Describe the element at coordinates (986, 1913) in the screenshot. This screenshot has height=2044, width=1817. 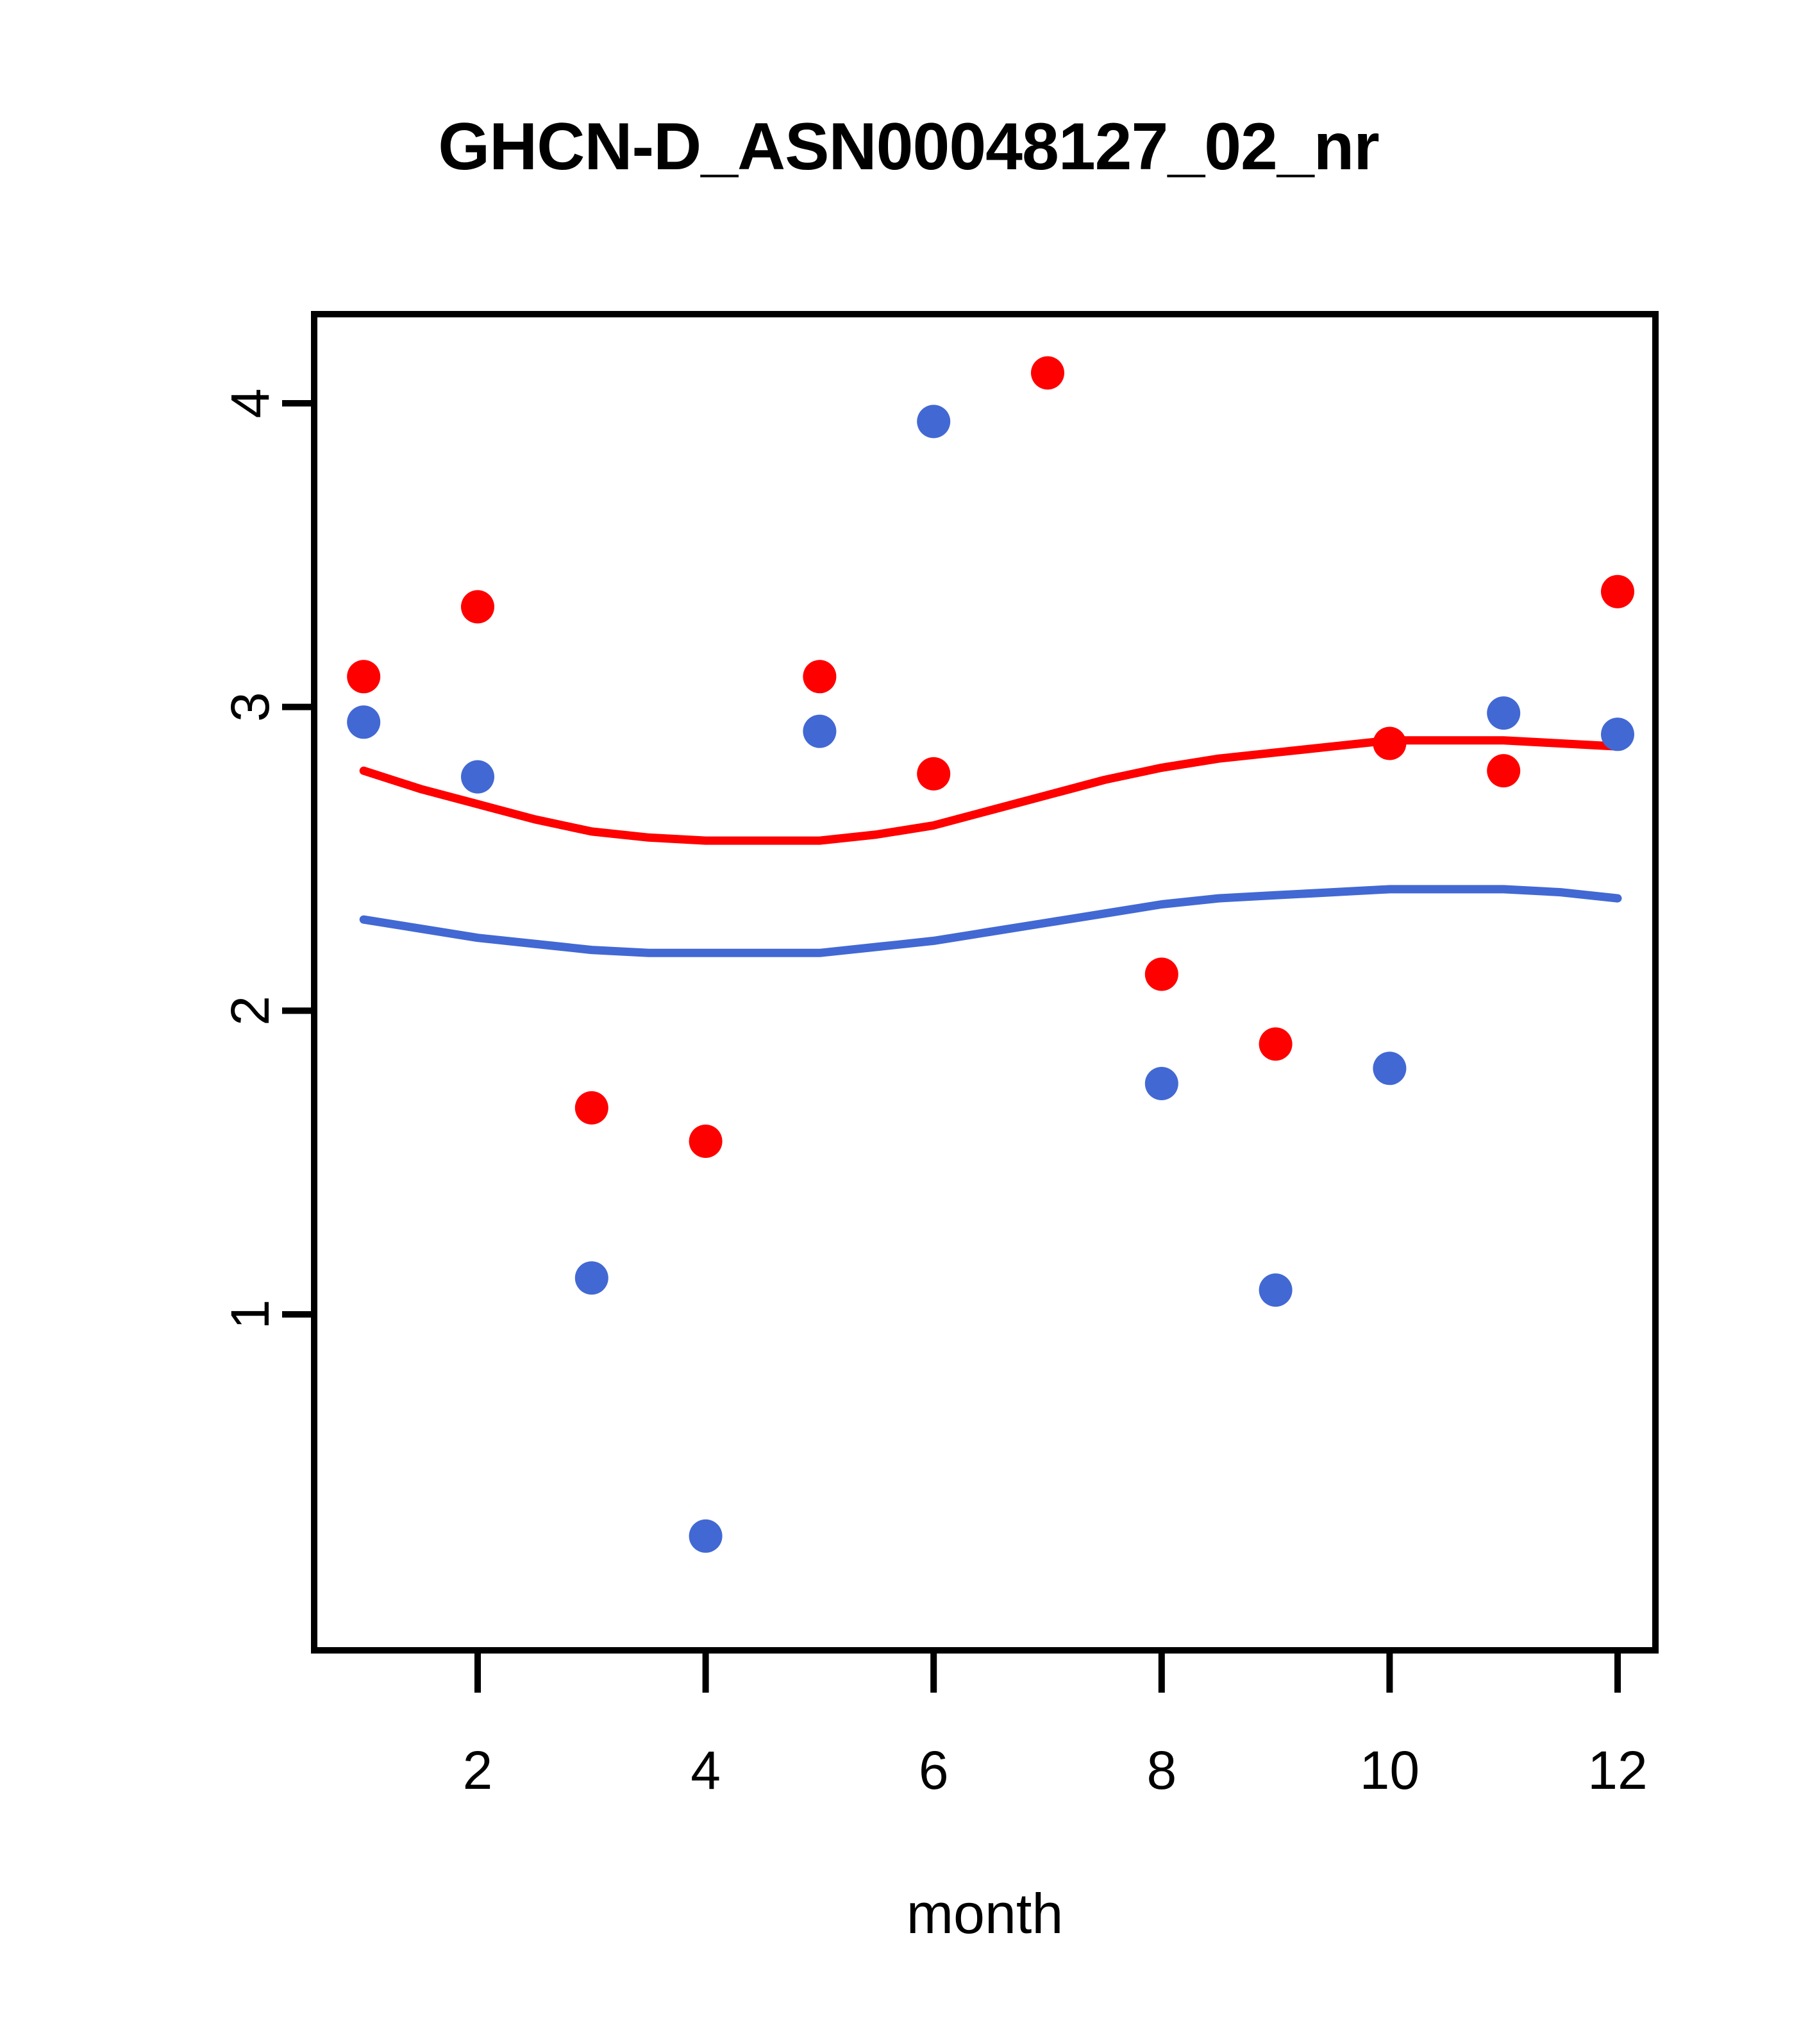
I see `x-axis-label: month` at that location.